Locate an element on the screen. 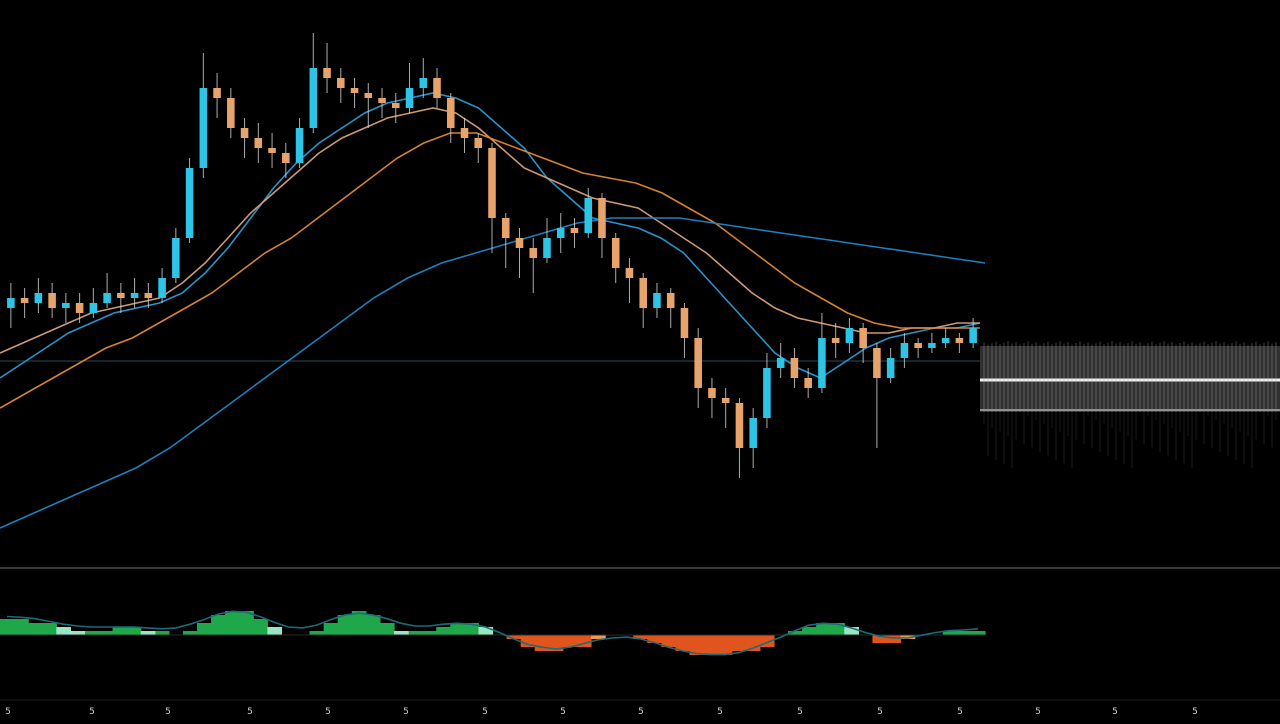 The image size is (1280, 724). time-axis-labels: 5 5 5 5 5 5 5 5 5 5 5 5 5 5 5 5 is located at coordinates (601, 712).